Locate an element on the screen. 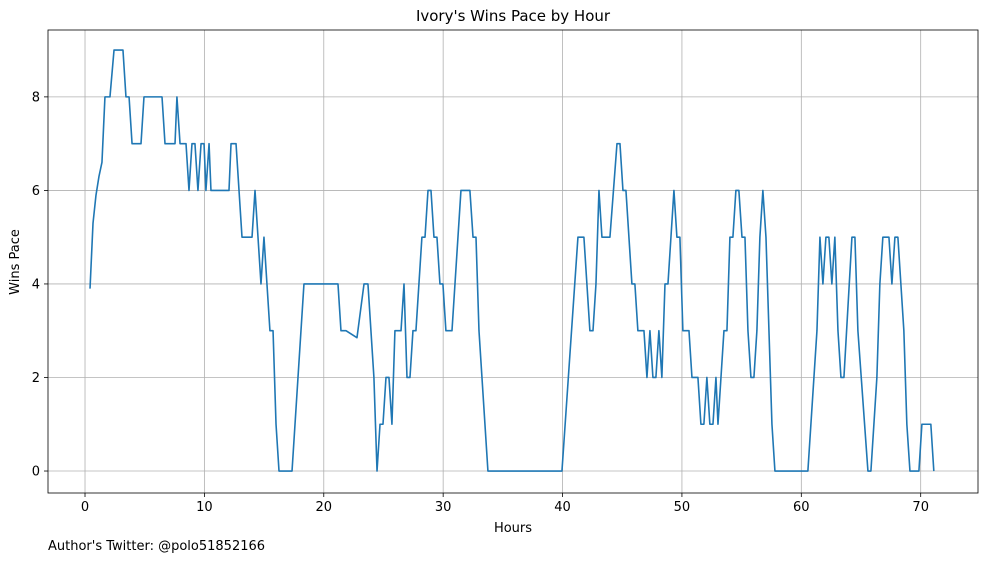 Image resolution: width=988 pixels, height=566 pixels. y-tick-label: 6 is located at coordinates (36, 191).